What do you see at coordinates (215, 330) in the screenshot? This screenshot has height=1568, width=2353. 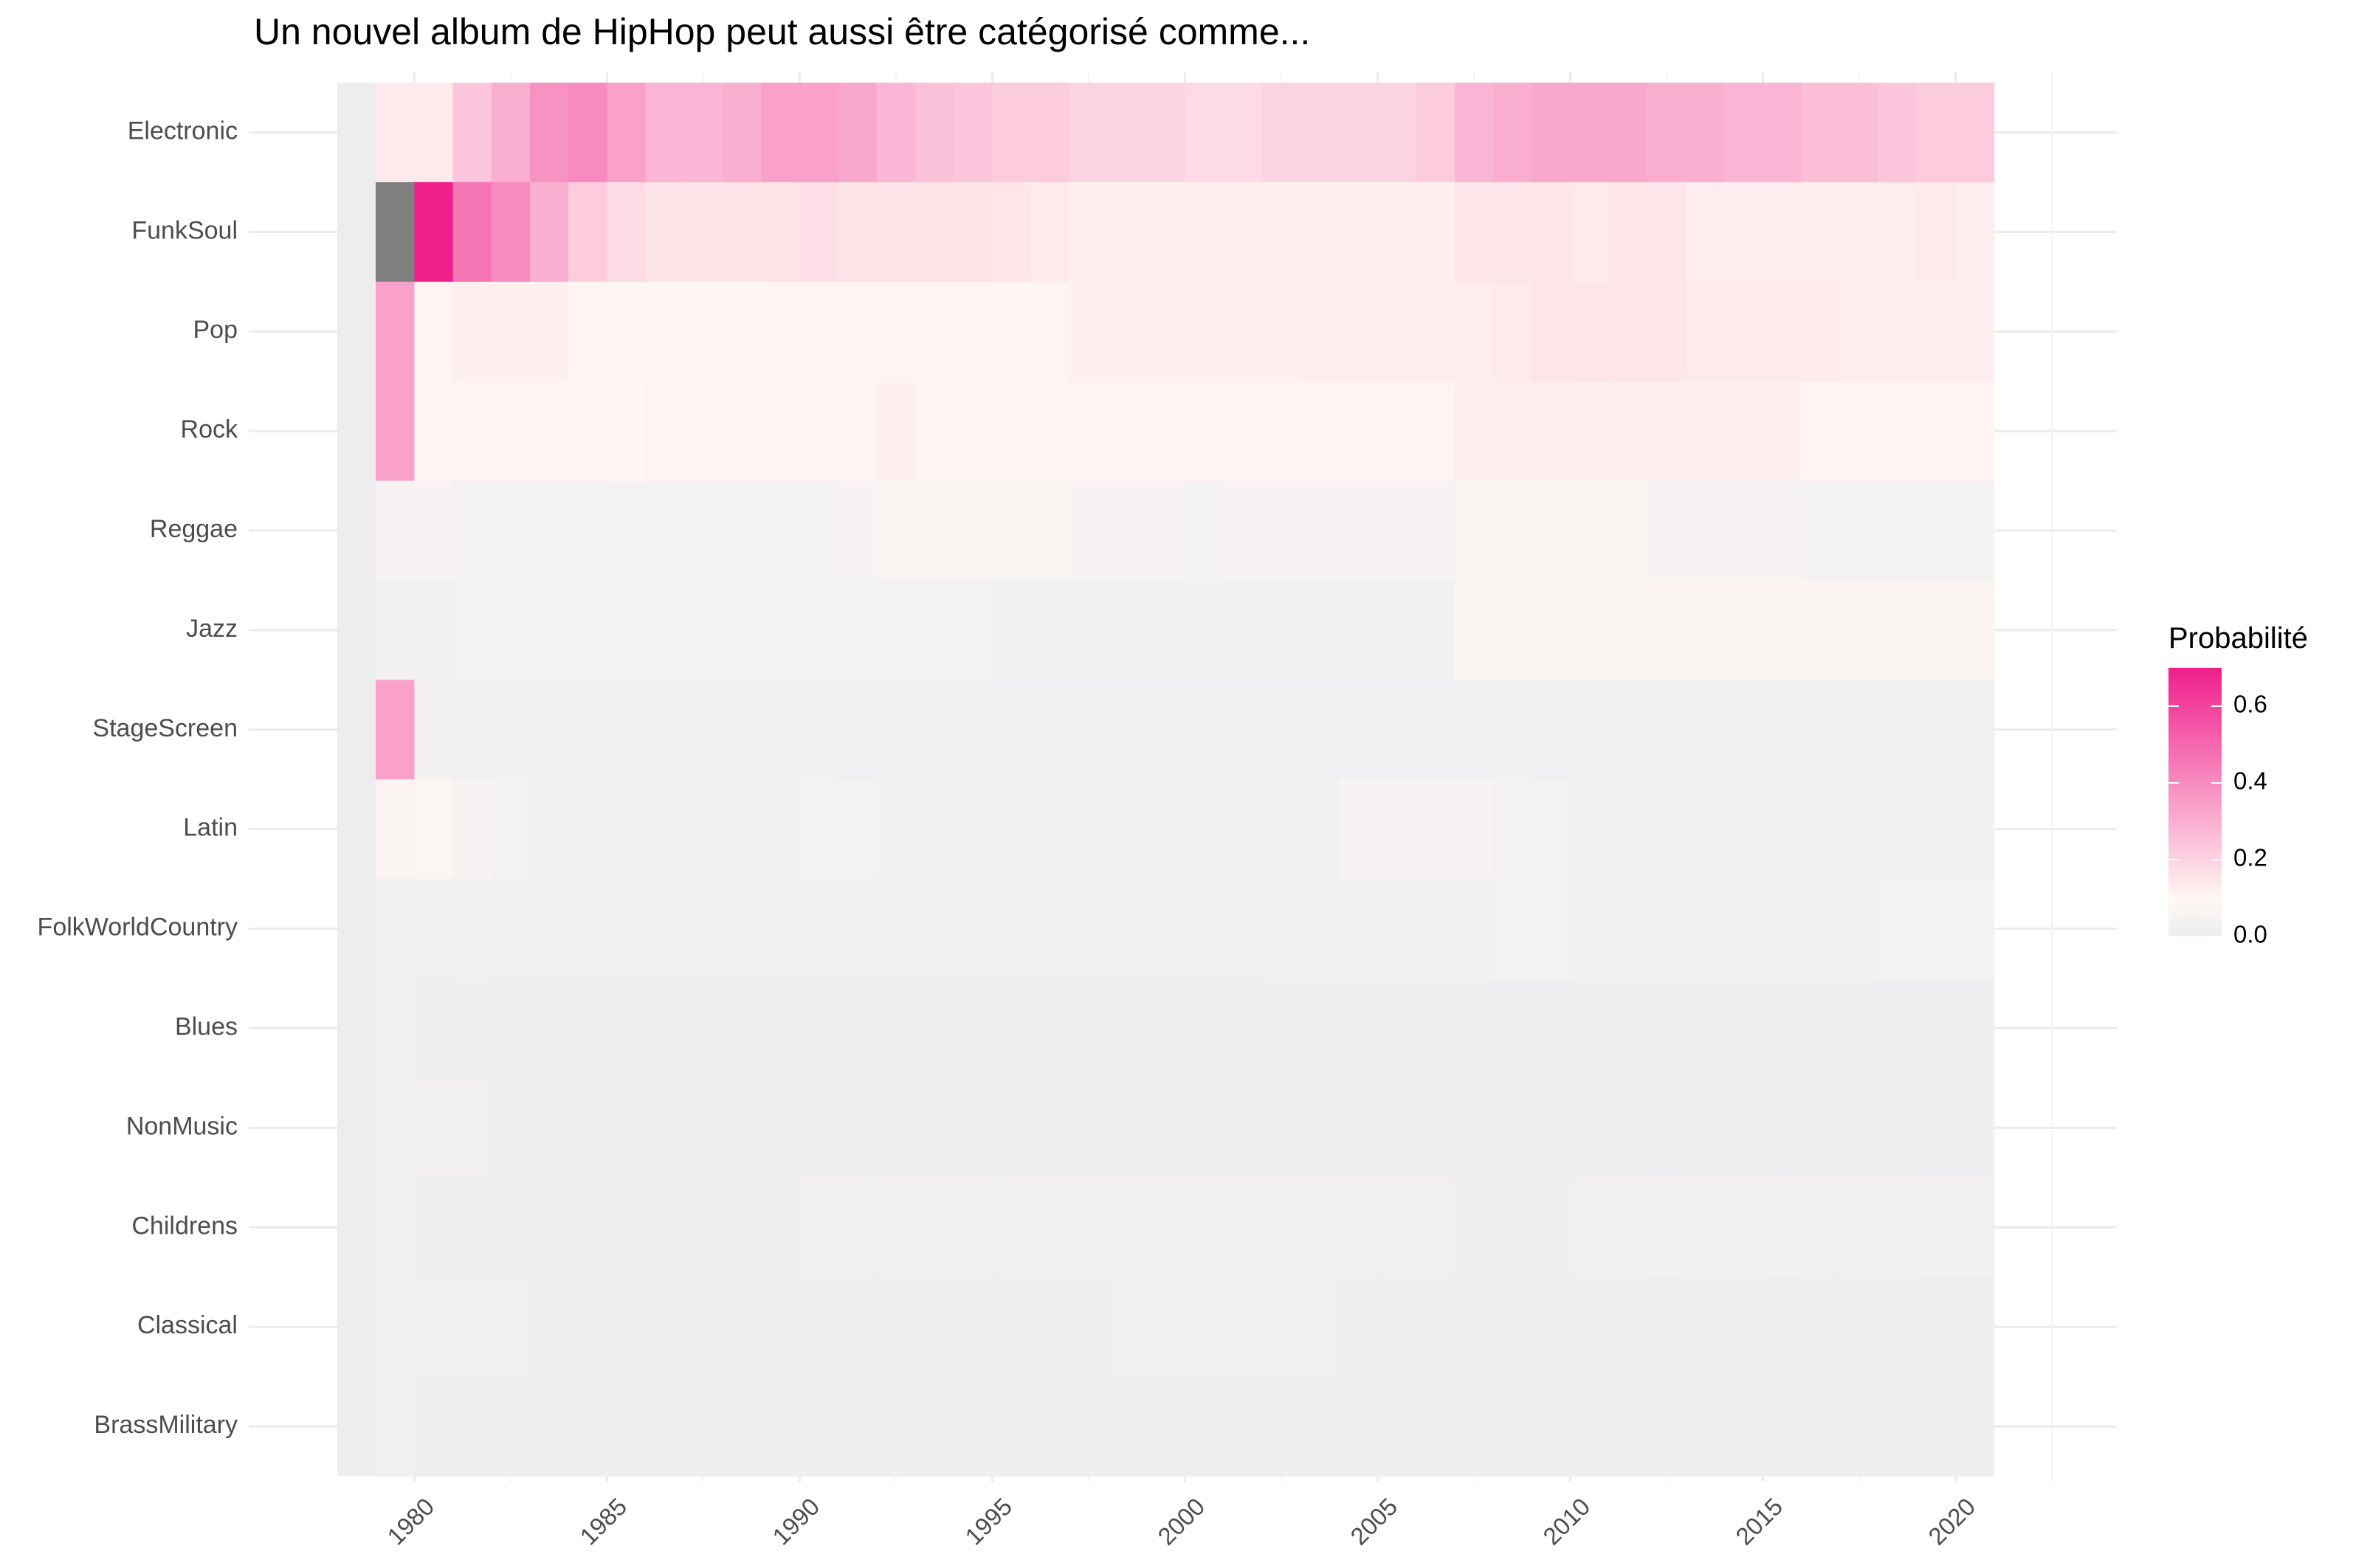 I see `y-tick-label: Pop` at bounding box center [215, 330].